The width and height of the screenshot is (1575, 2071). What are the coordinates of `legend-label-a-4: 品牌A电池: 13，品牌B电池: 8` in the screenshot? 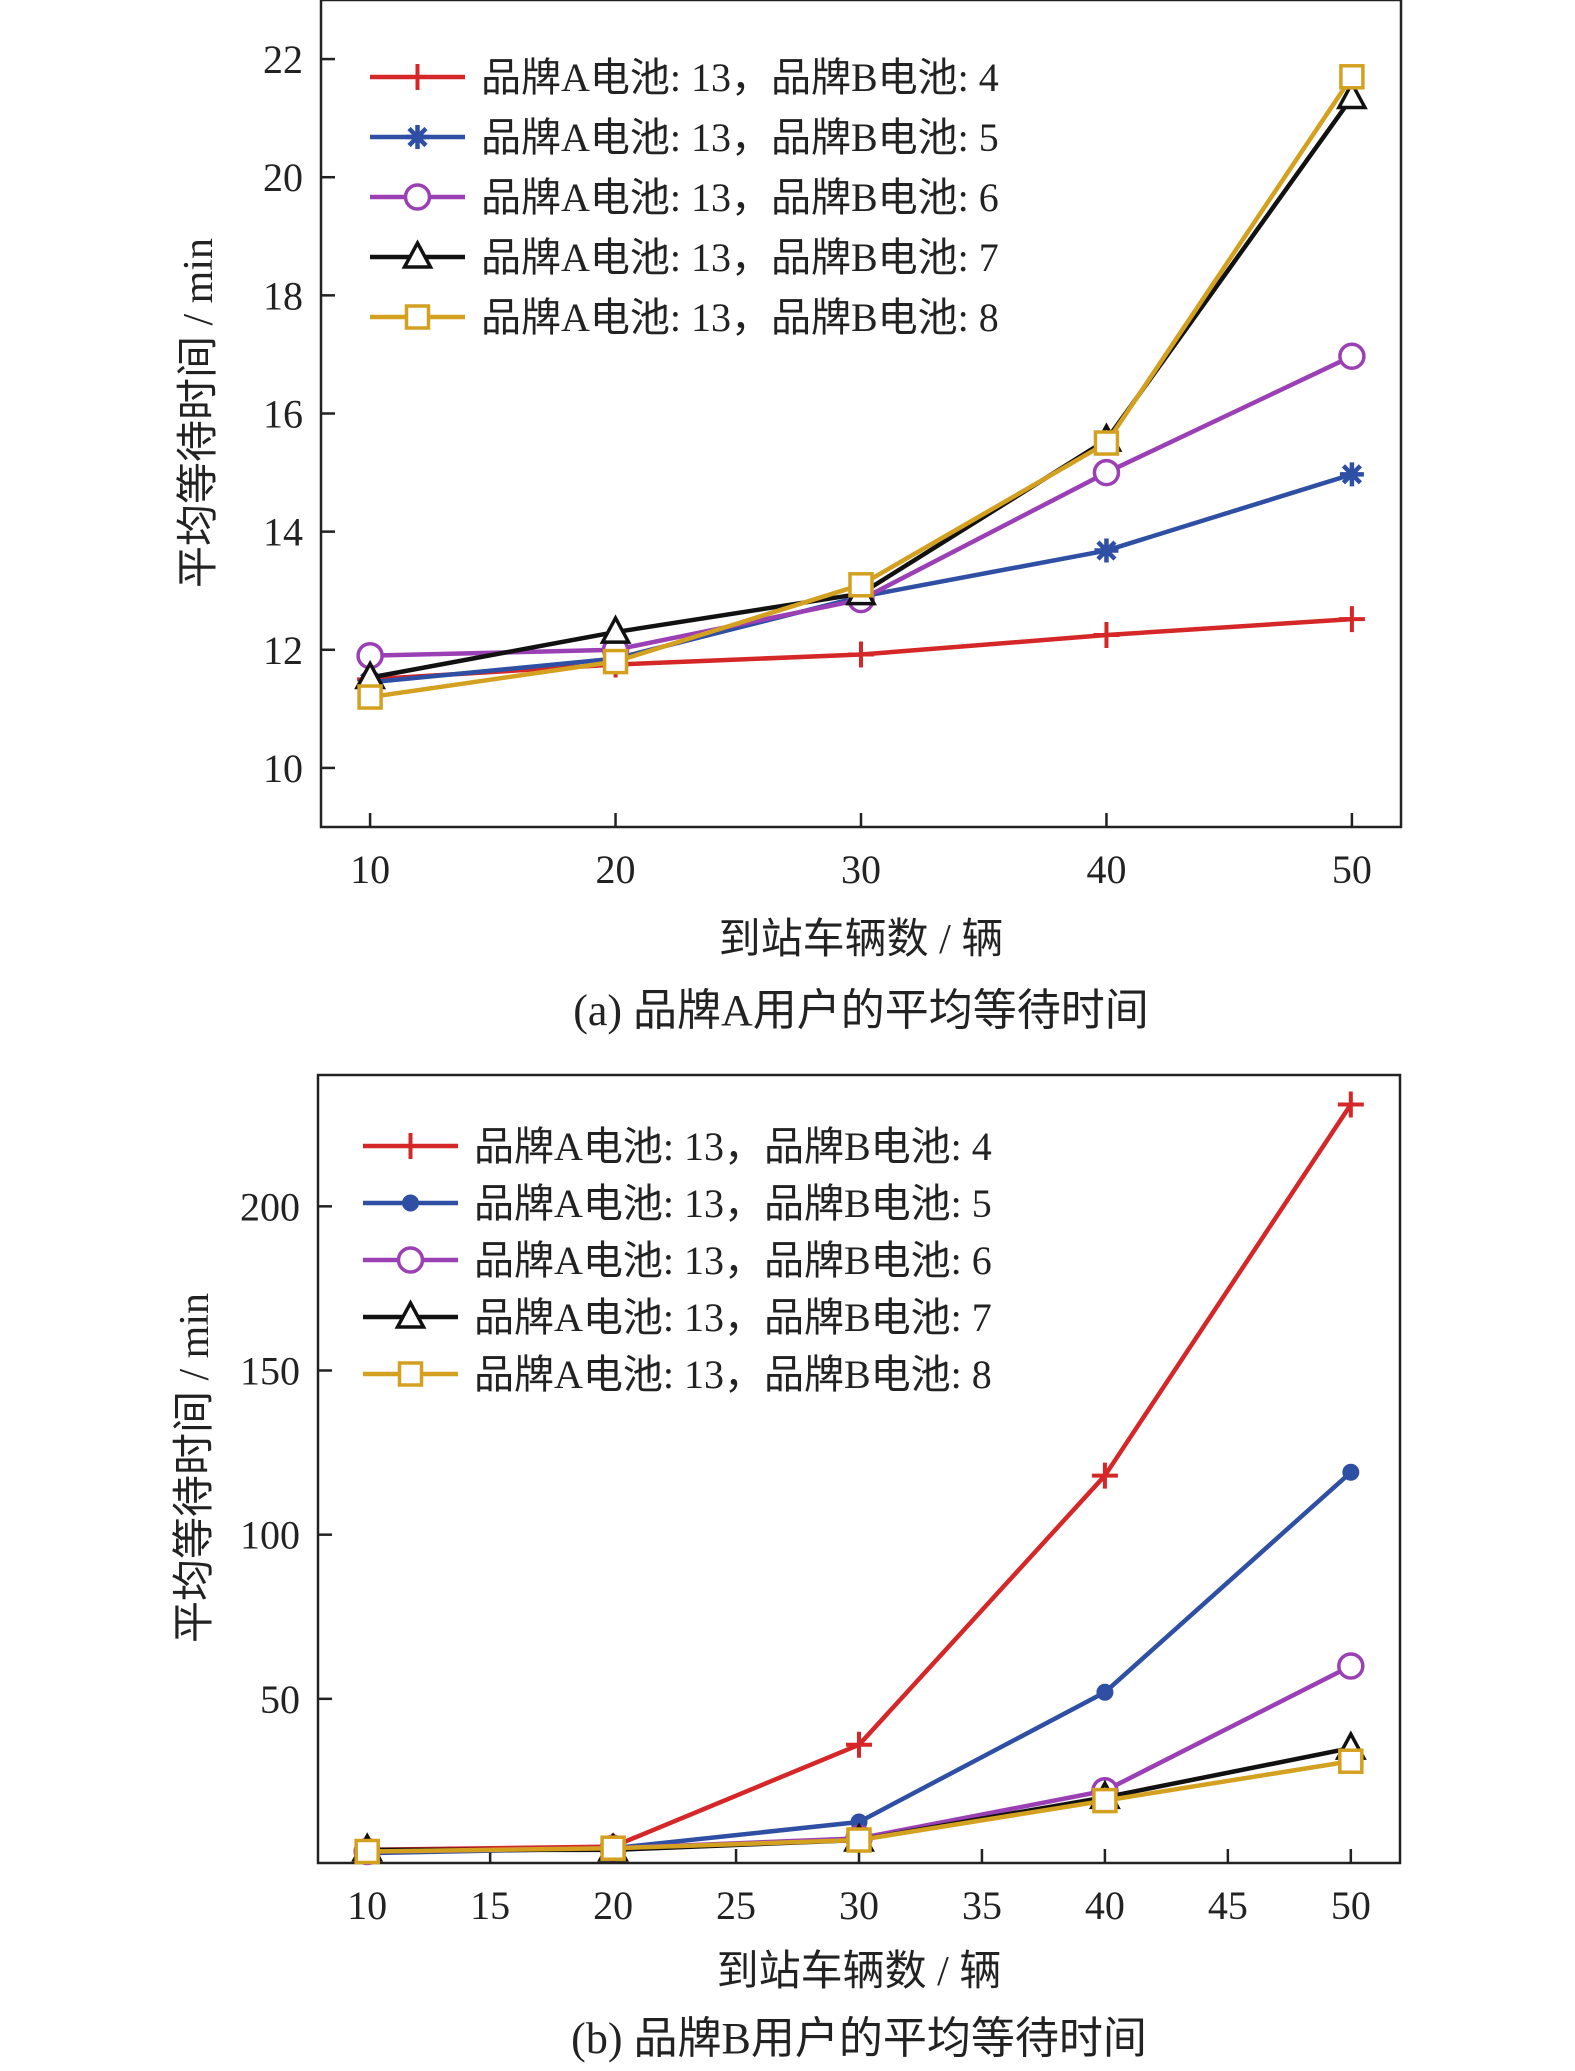 It's located at (740, 317).